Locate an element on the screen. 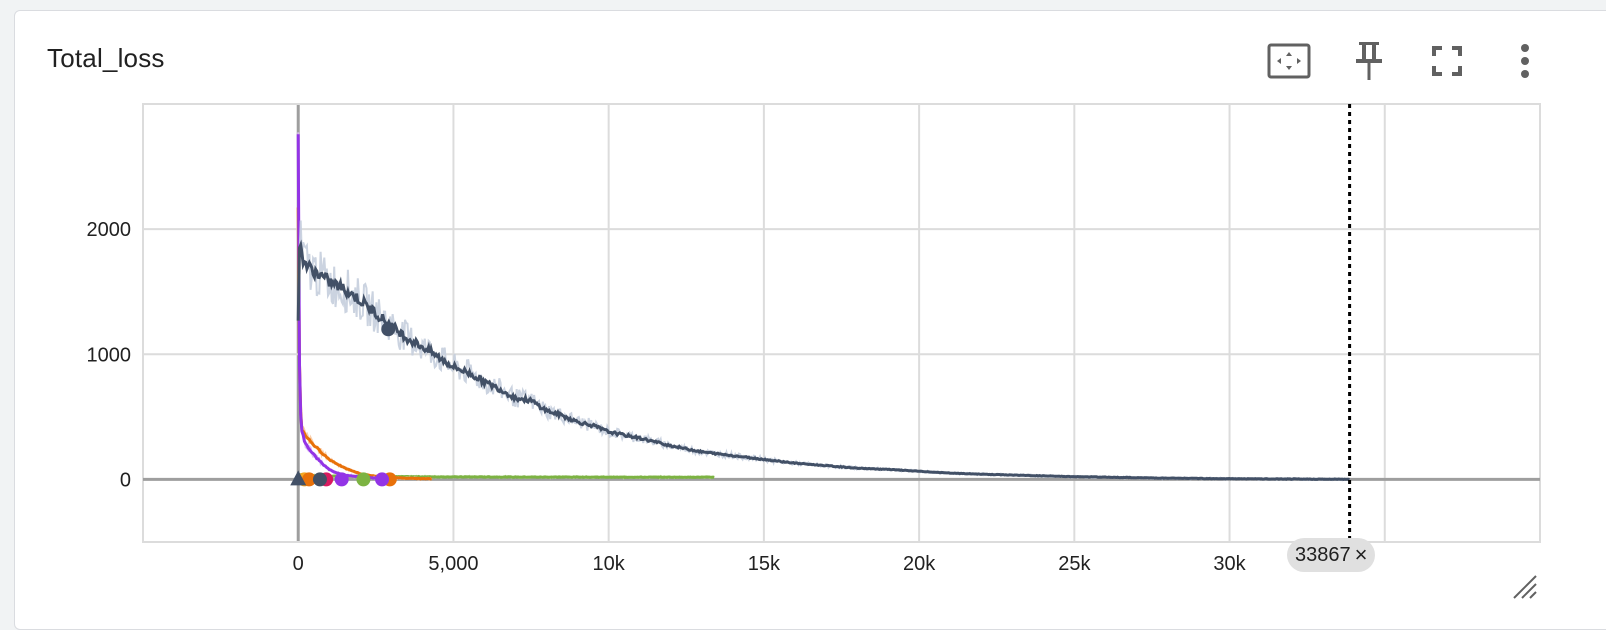 Image resolution: width=1606 pixels, height=630 pixels. fullscreen-icon is located at coordinates (1447, 61).